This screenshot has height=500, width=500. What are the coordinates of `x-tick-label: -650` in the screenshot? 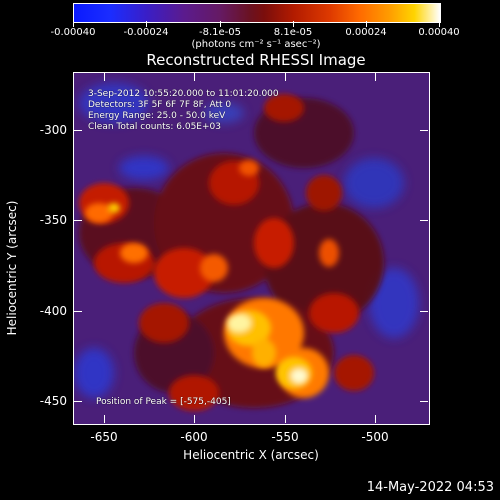 It's located at (104, 437).